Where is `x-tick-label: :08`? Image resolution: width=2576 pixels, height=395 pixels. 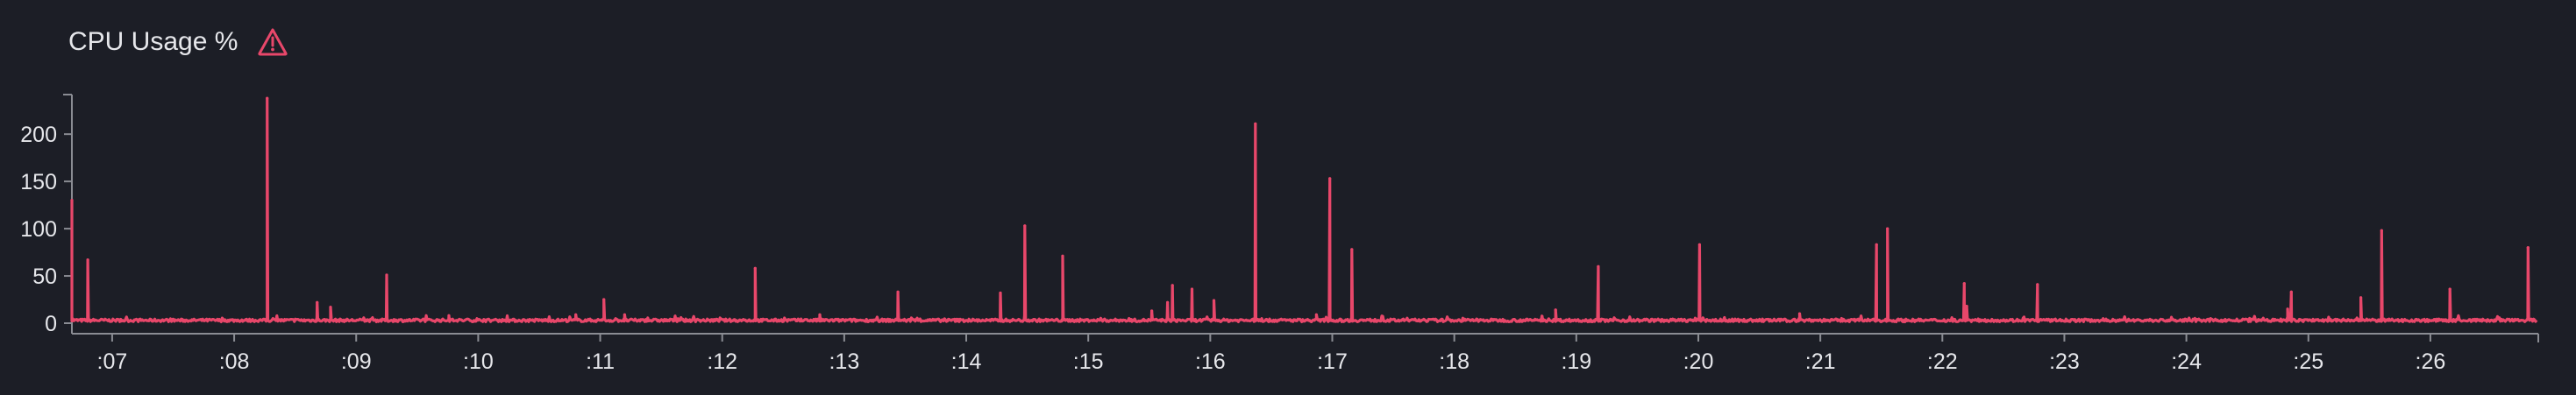
x-tick-label: :08 is located at coordinates (234, 361).